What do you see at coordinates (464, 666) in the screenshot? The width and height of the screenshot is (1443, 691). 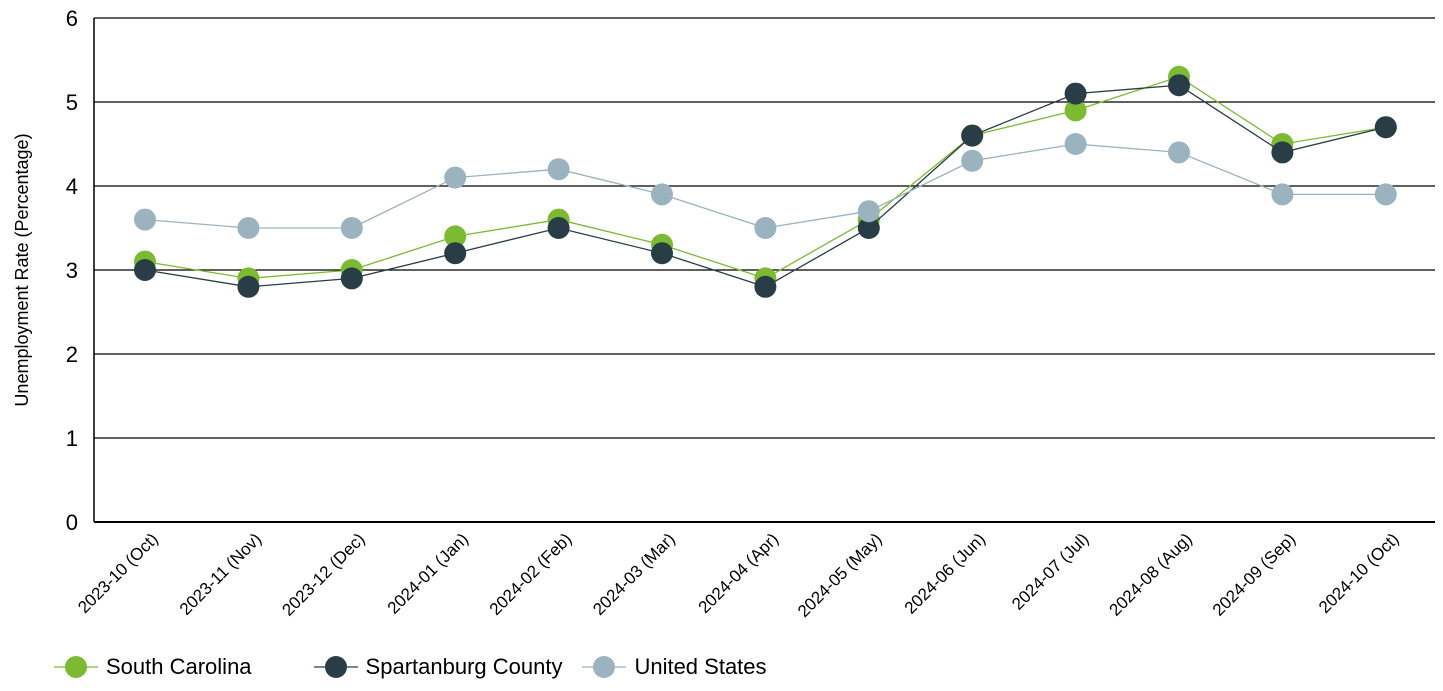 I see `legend-label: Spartanburg County` at bounding box center [464, 666].